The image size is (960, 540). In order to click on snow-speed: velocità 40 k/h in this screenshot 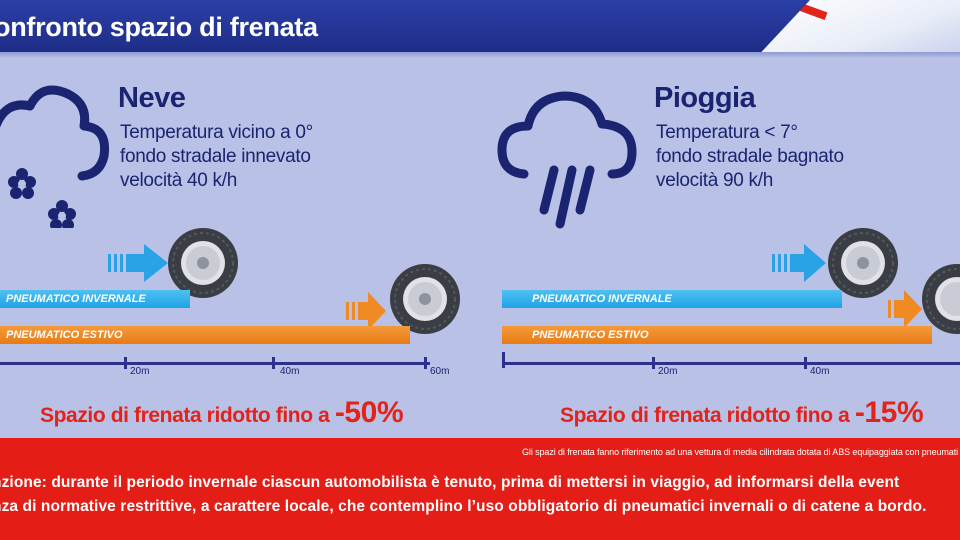, I will do `click(178, 180)`.